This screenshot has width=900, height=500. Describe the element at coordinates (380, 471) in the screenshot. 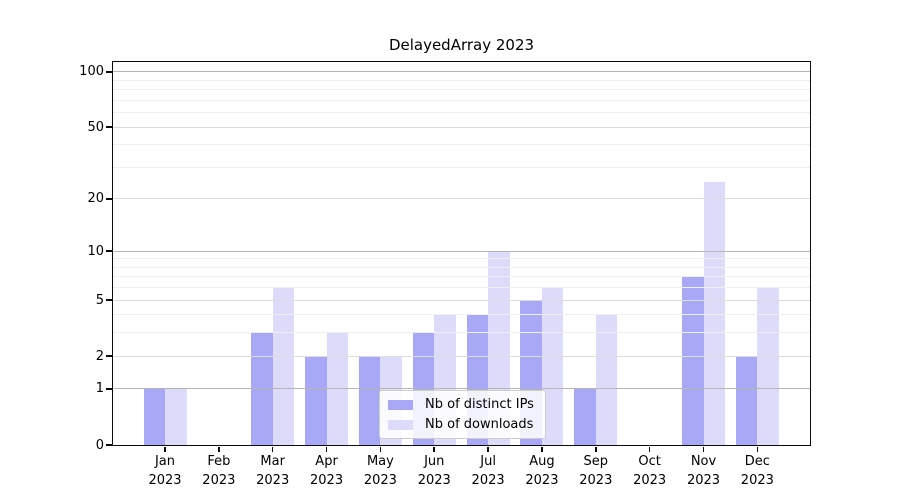

I see `x-tick-label-may: May 2023` at that location.